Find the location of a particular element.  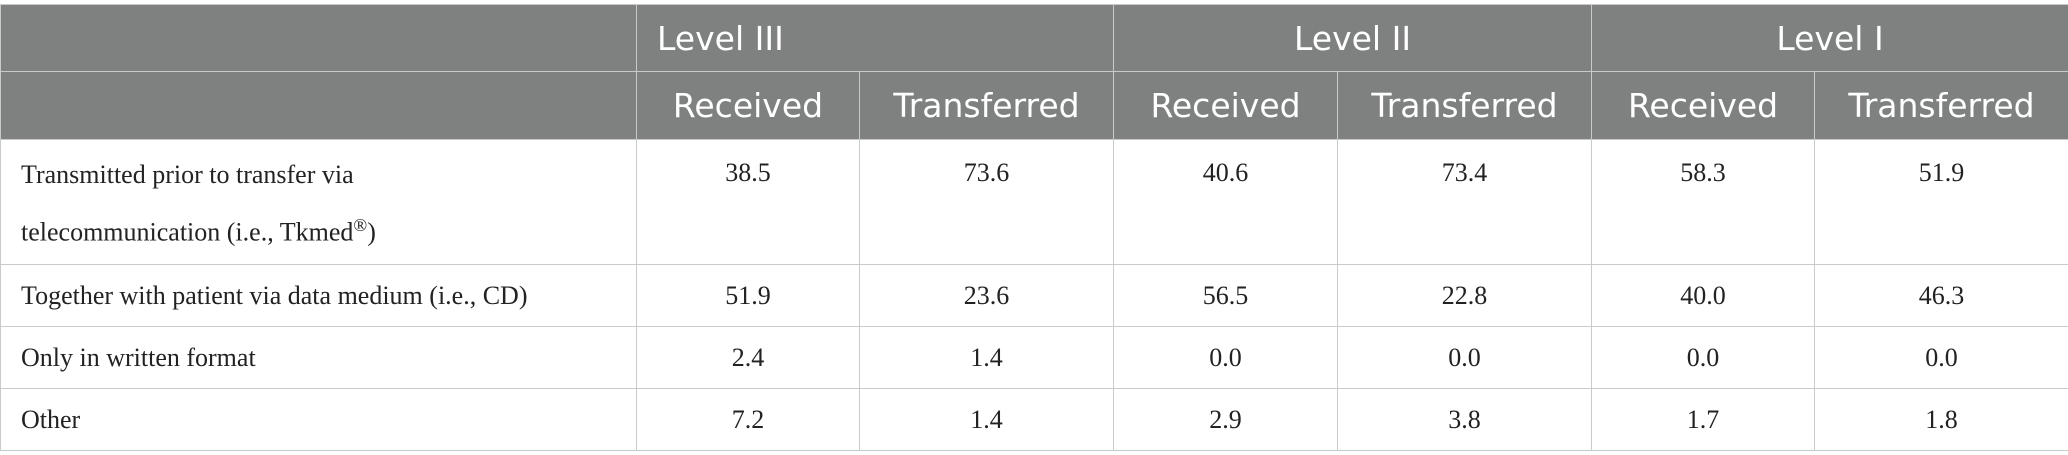

table-cell: 7.2 is located at coordinates (748, 419).